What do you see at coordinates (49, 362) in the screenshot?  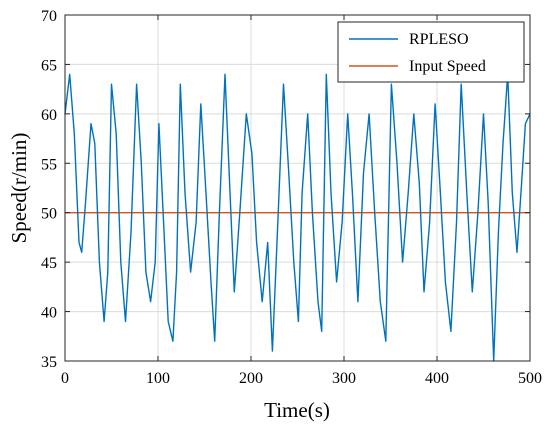 I see `y-tick-label: 35` at bounding box center [49, 362].